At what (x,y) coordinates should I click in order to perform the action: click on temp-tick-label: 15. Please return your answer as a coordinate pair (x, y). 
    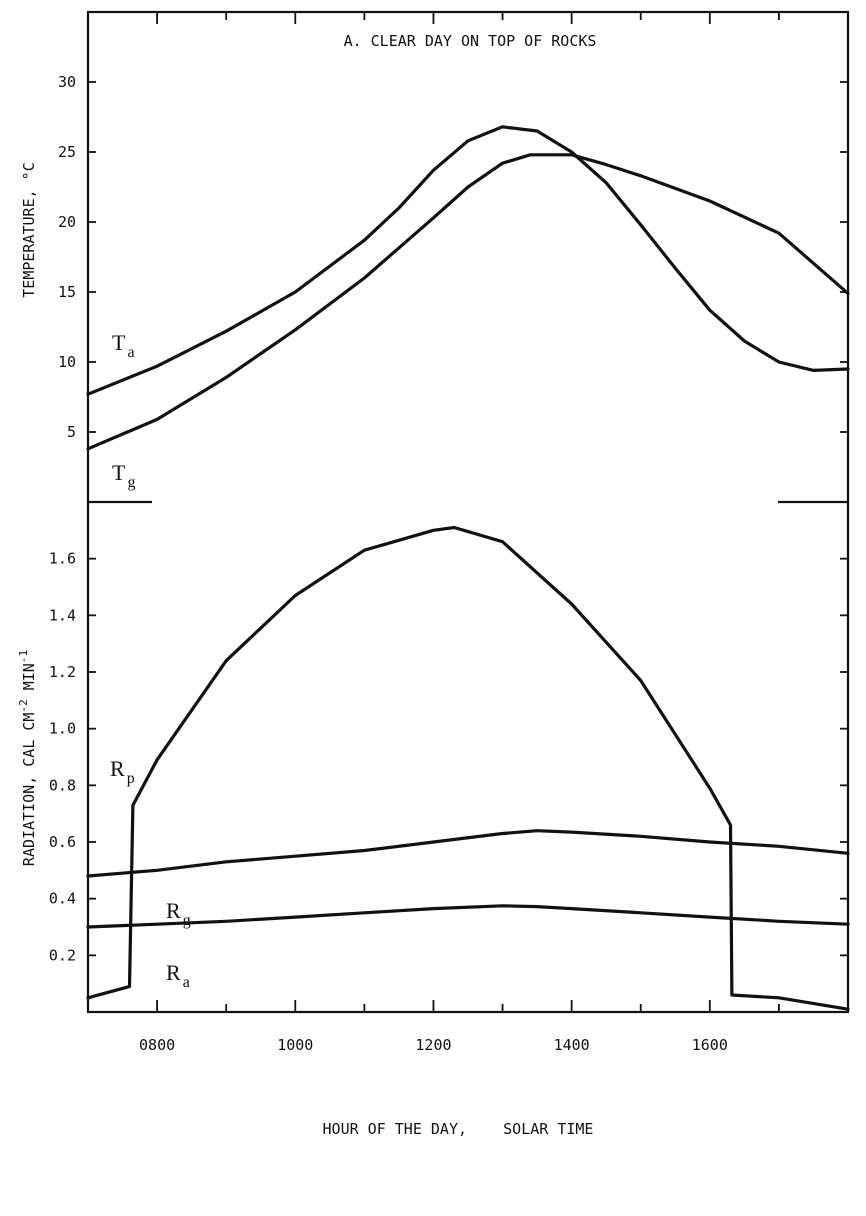
    Looking at the image, I should click on (67, 292).